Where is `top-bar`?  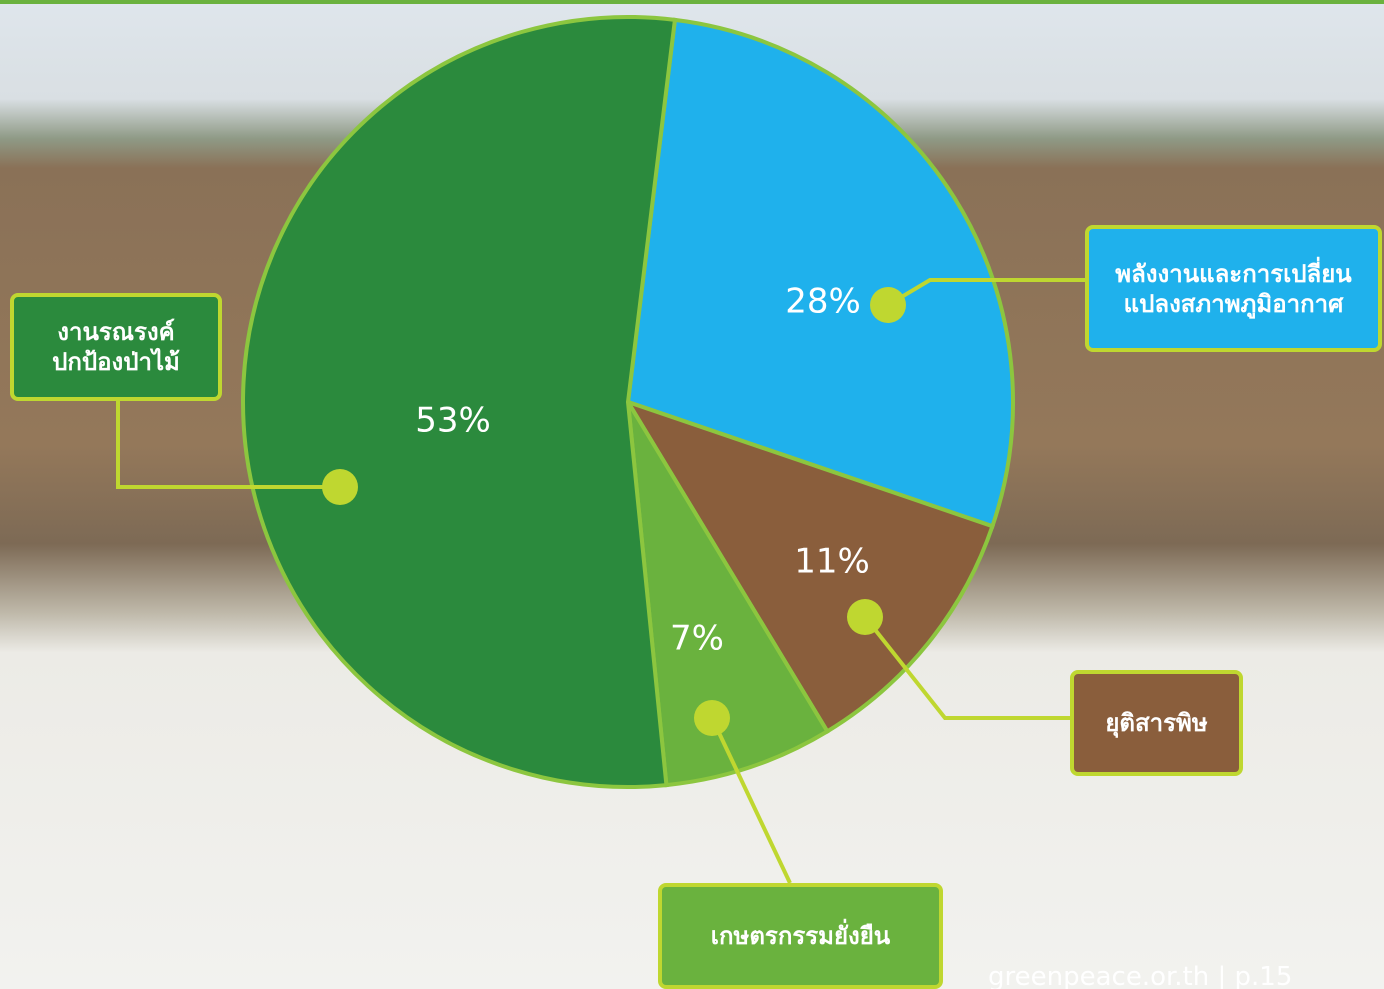
top-bar is located at coordinates (692, 2).